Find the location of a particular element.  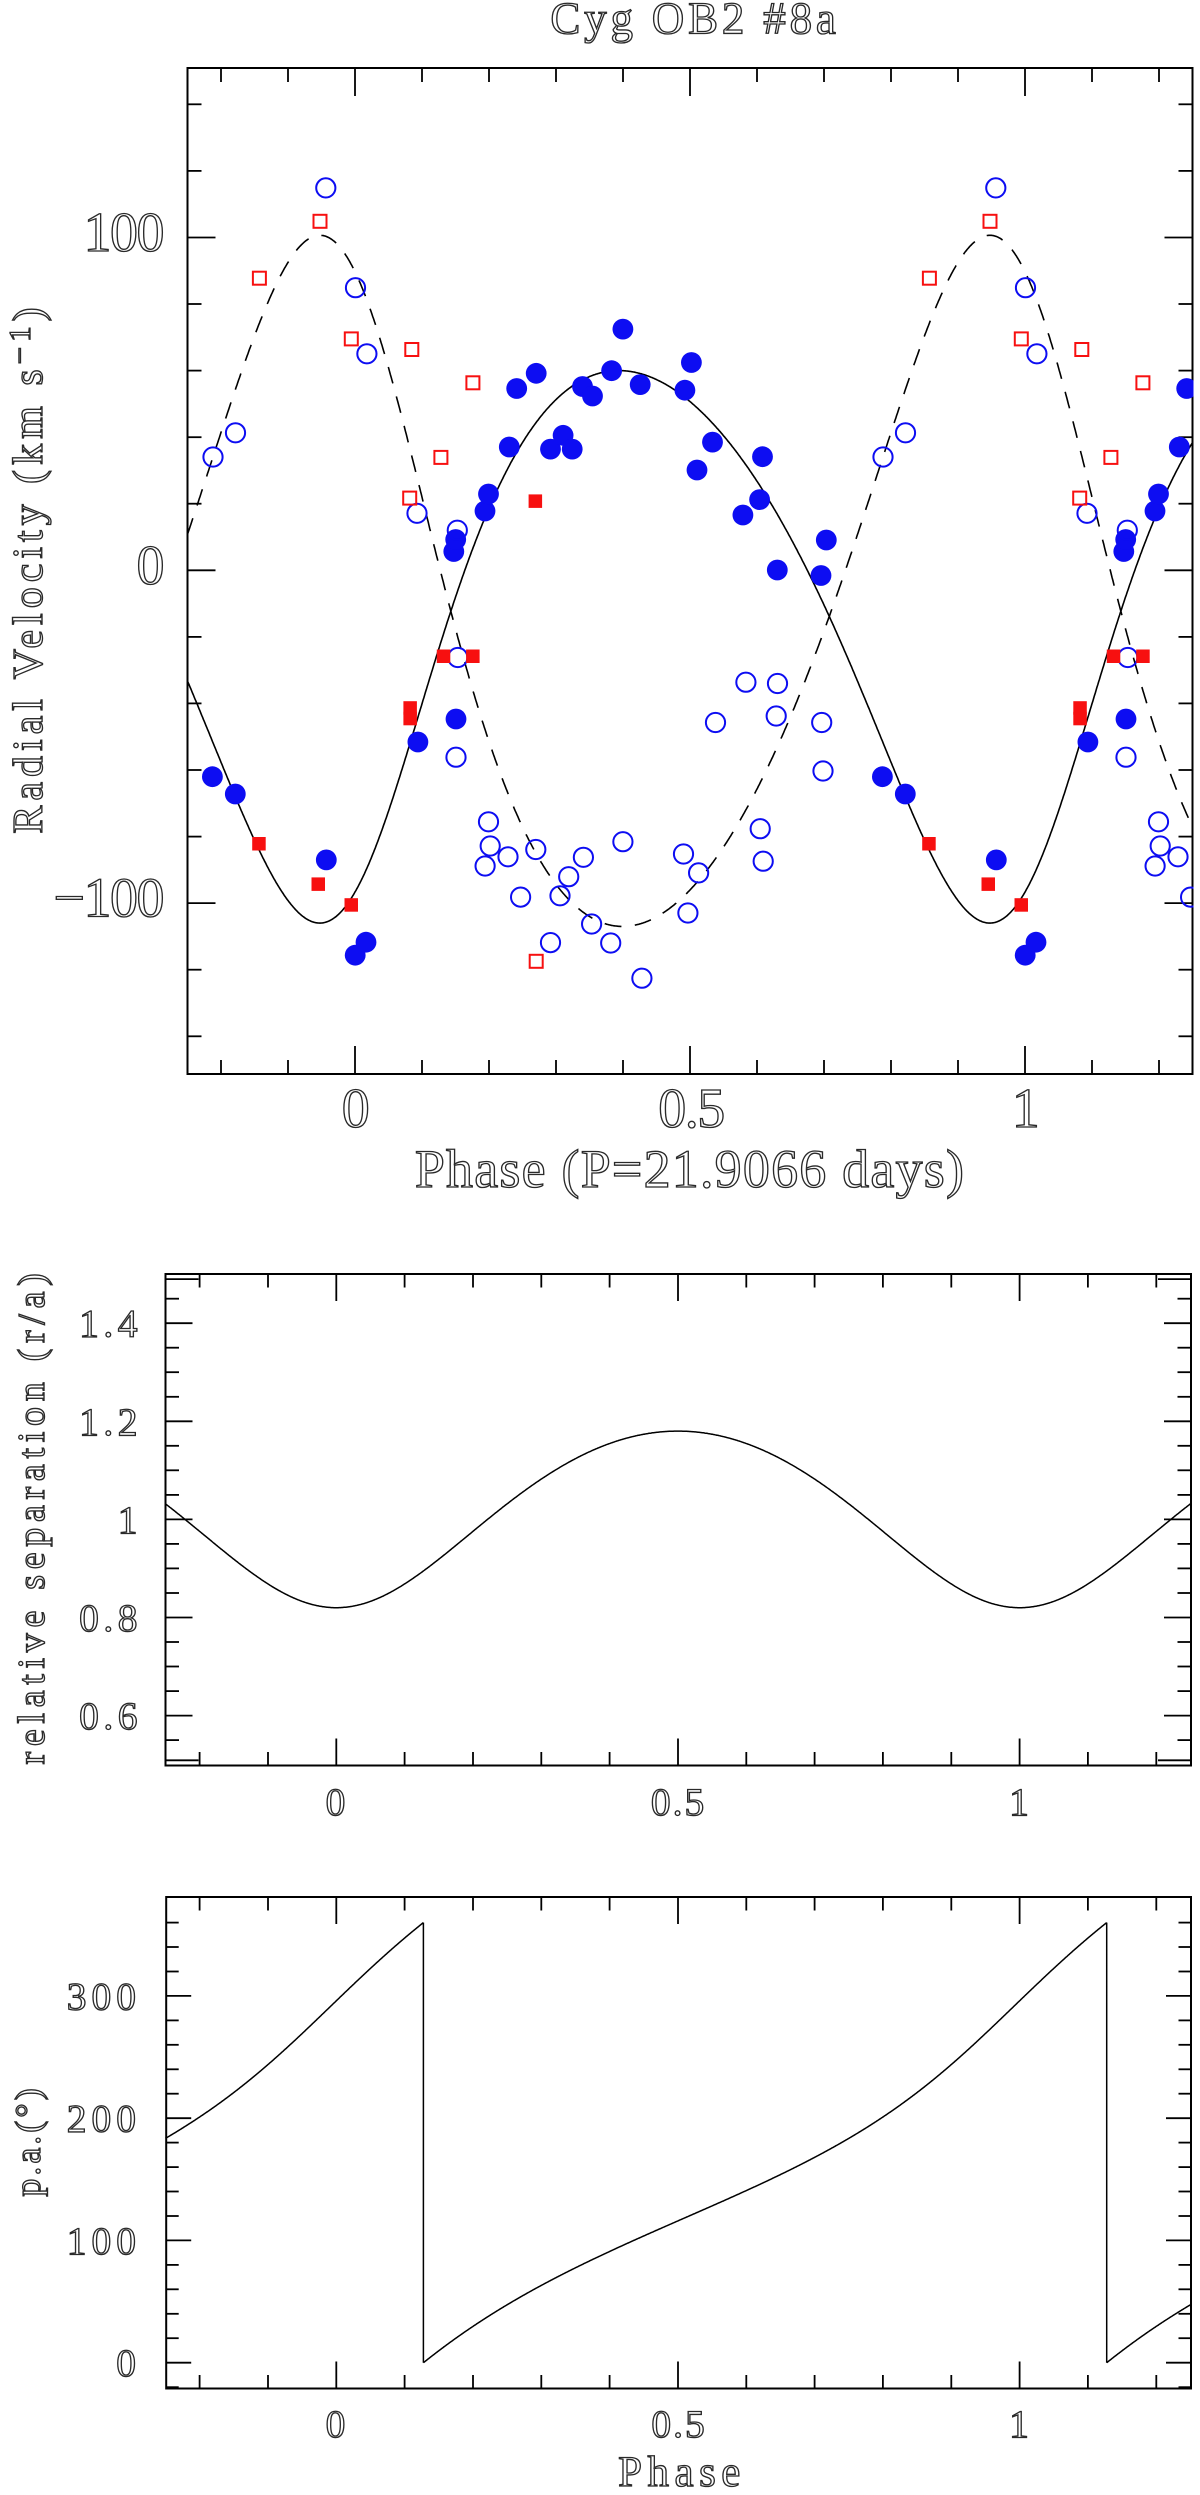

svg-text: Phase is located at coordinates (682, 2469).